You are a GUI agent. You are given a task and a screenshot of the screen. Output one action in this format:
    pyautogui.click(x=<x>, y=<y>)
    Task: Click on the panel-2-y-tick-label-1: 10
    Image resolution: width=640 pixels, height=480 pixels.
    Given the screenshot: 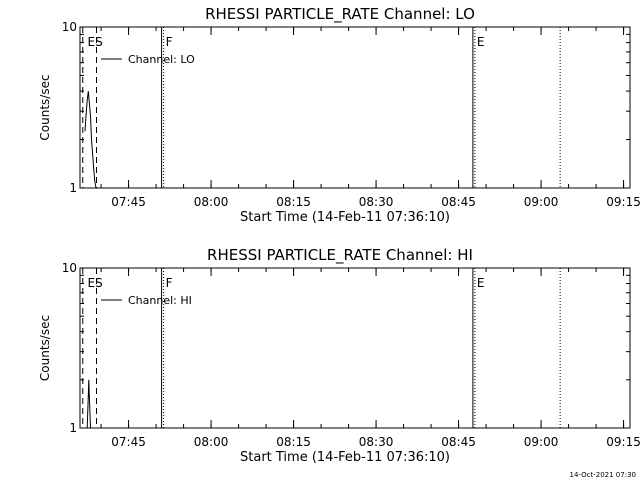 What is the action you would take?
    pyautogui.click(x=69, y=268)
    